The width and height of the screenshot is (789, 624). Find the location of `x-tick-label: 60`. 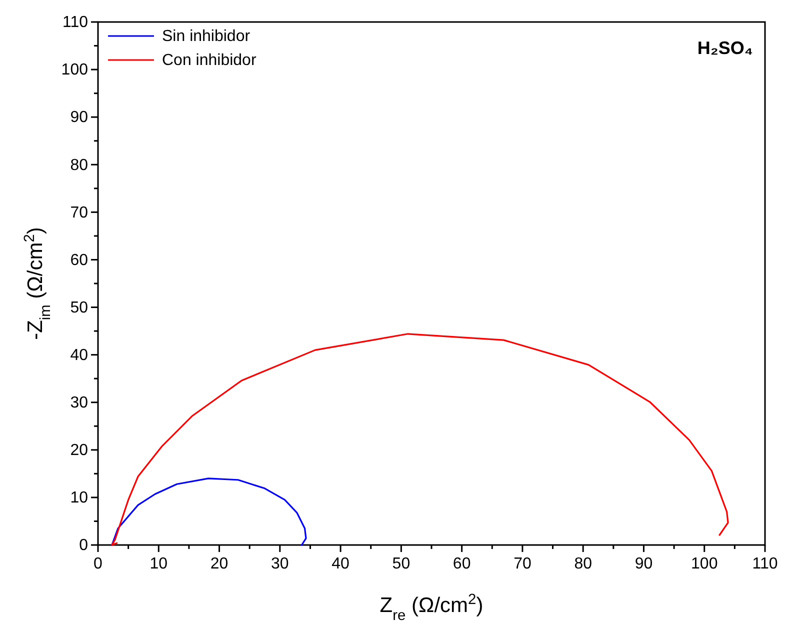

x-tick-label: 60 is located at coordinates (461, 563).